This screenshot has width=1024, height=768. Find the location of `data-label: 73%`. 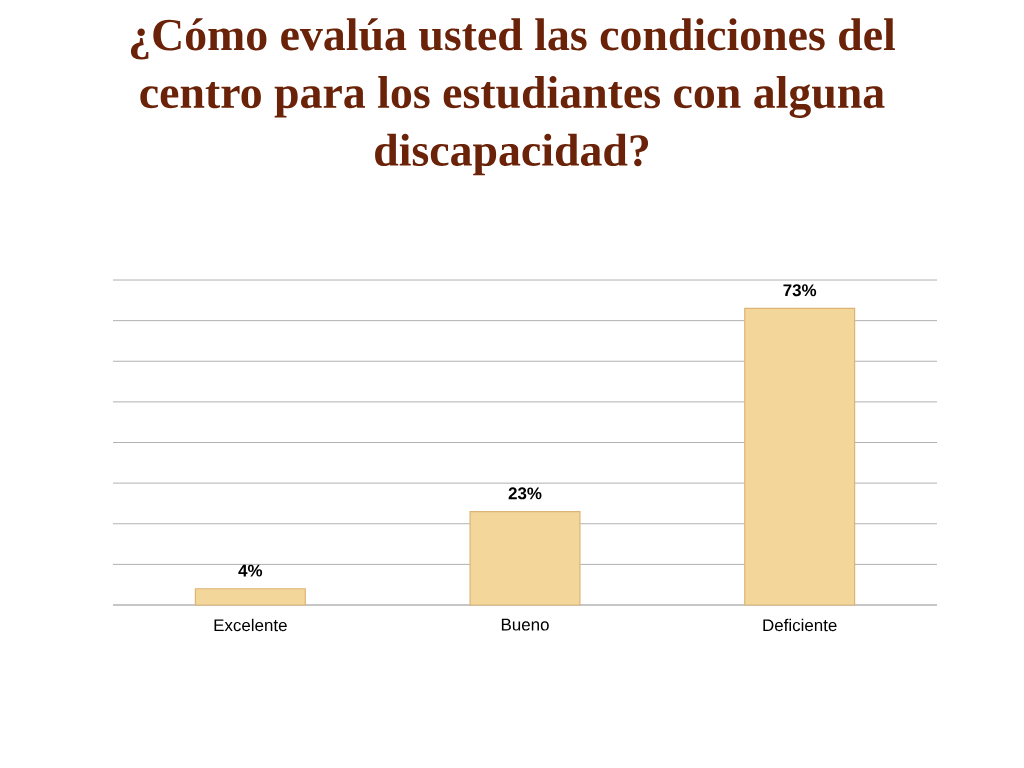

data-label: 73% is located at coordinates (800, 290).